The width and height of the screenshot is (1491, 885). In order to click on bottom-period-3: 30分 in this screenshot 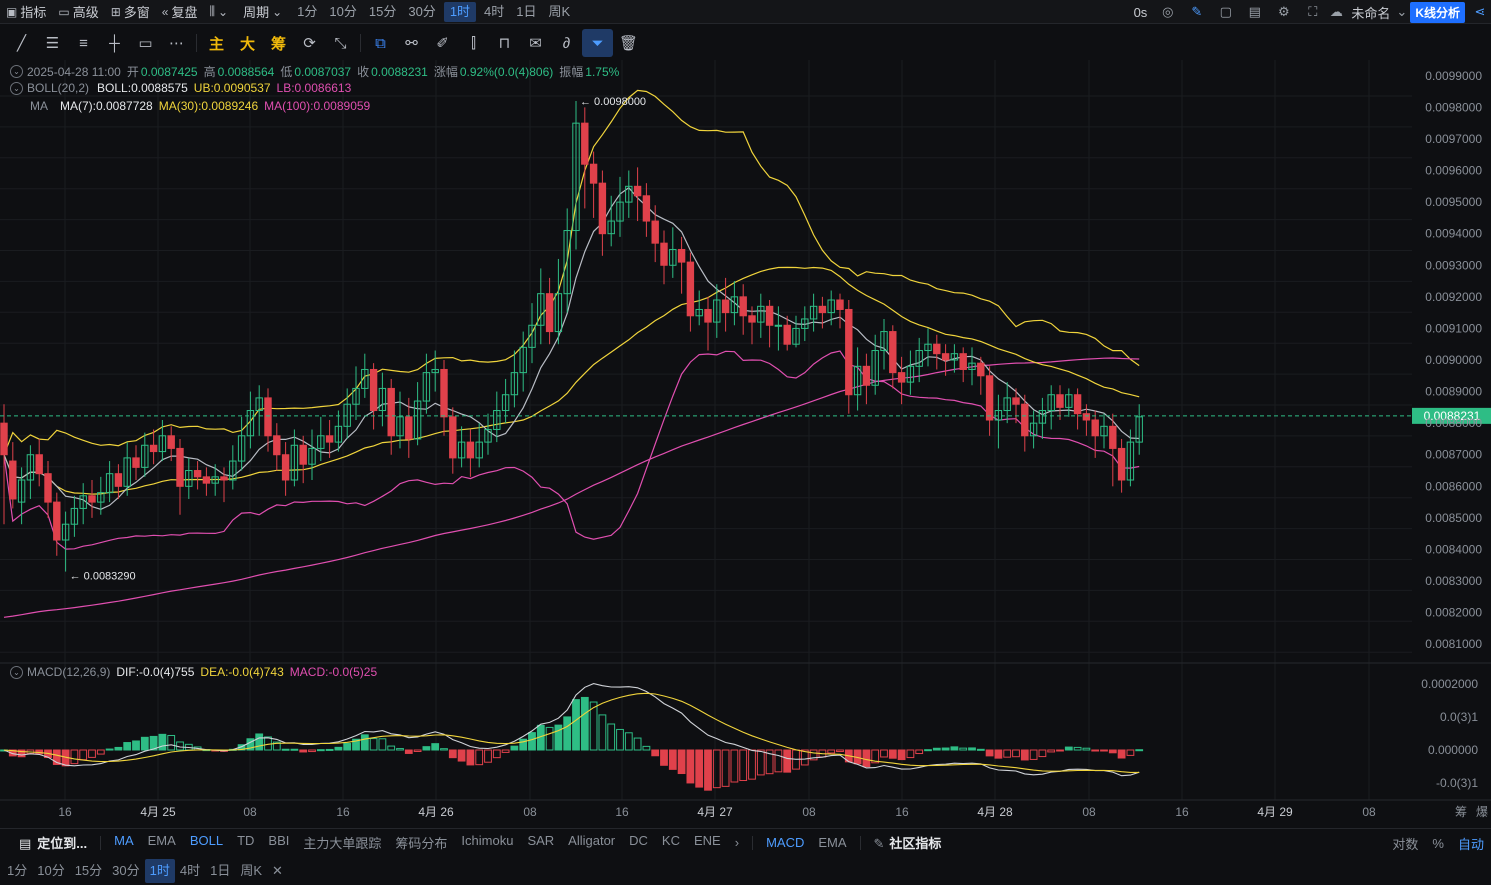, I will do `click(126, 870)`.